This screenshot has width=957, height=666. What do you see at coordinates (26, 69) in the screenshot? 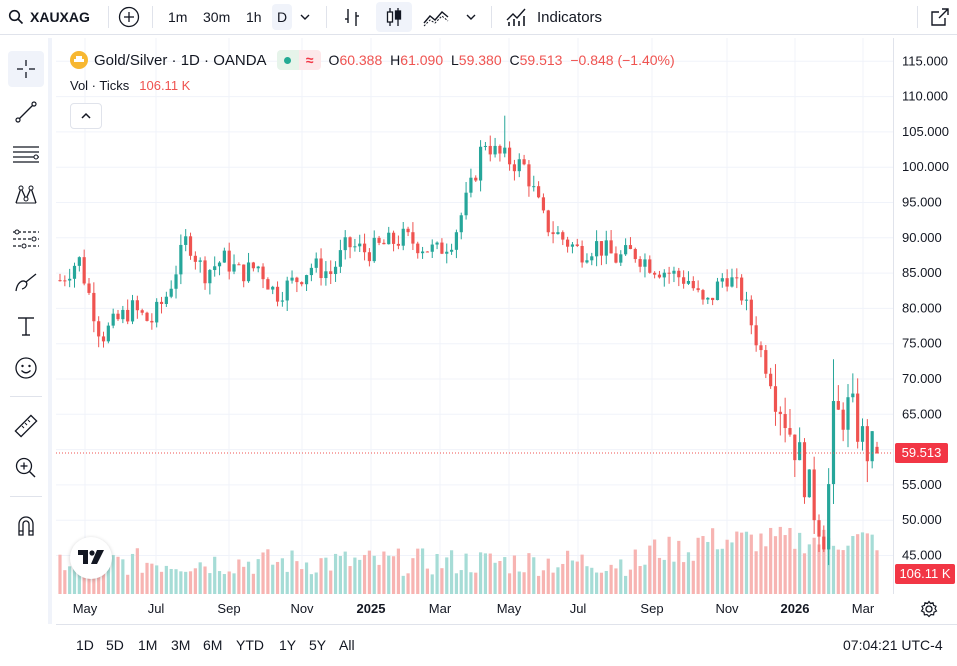
I see `crosshair-tool` at bounding box center [26, 69].